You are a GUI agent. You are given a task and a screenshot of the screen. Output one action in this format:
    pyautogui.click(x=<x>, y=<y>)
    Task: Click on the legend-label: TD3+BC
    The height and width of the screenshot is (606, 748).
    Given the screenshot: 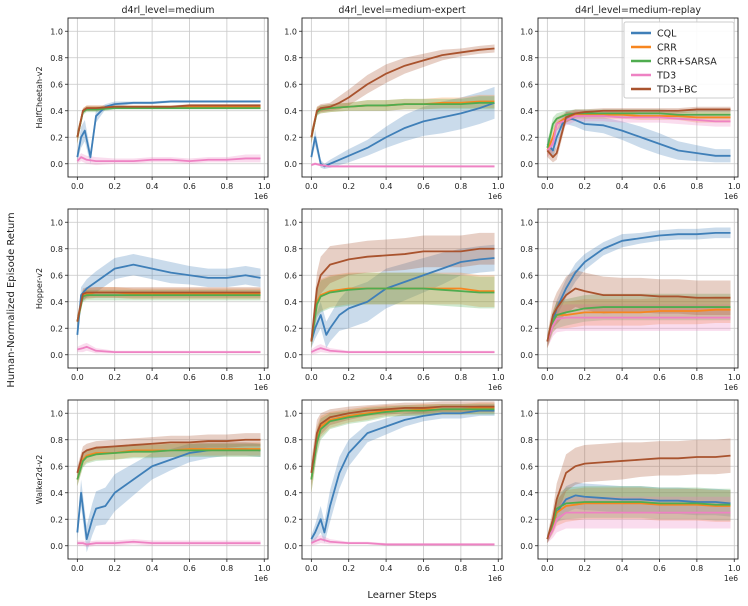 What is the action you would take?
    pyautogui.click(x=676, y=90)
    